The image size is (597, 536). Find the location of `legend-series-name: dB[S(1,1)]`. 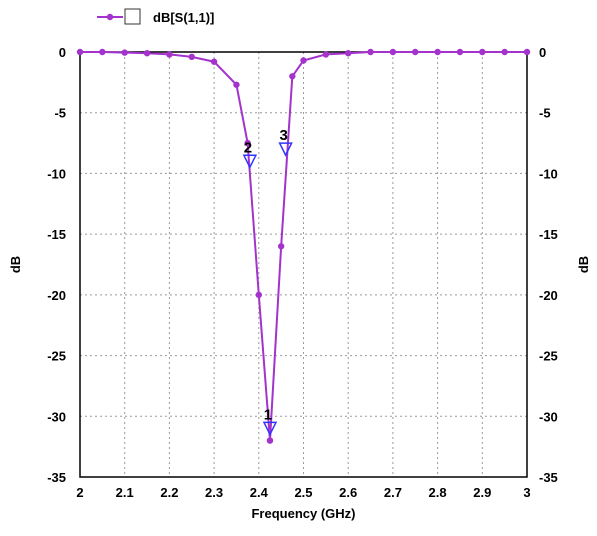

legend-series-name: dB[S(1,1)] is located at coordinates (183, 17).